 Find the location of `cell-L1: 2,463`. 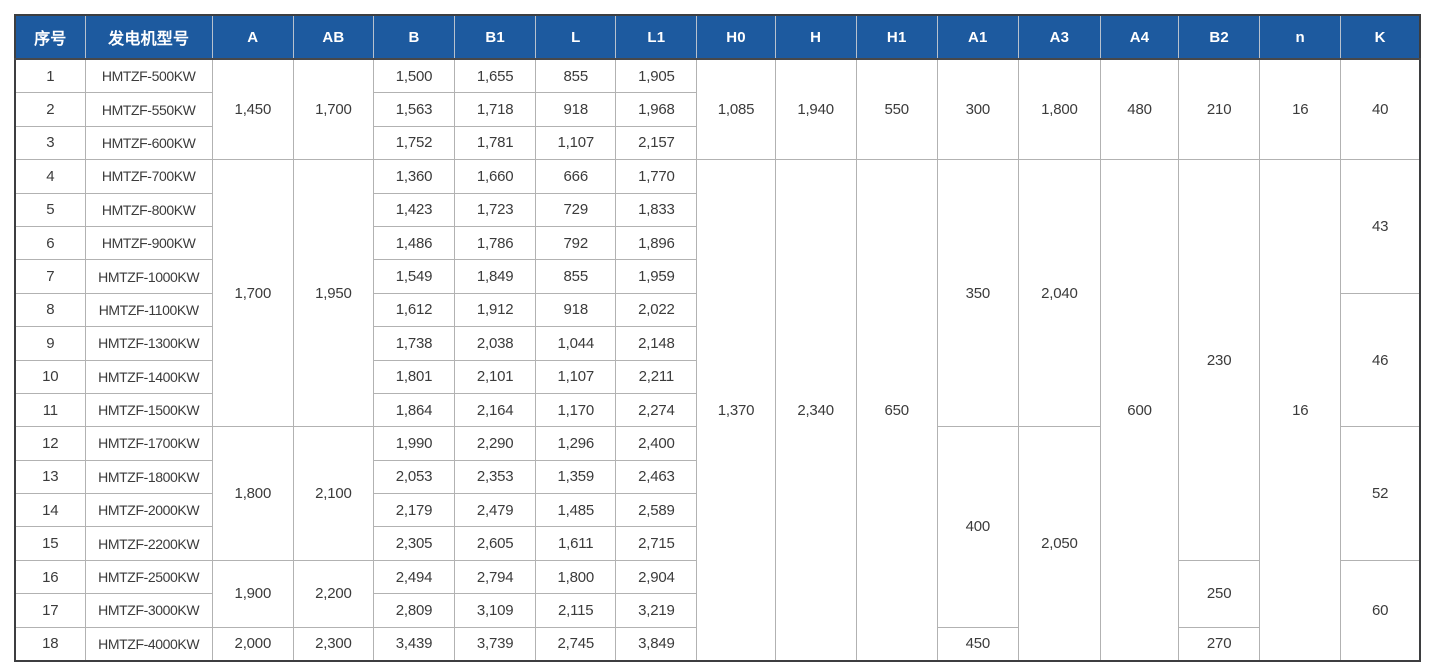

cell-L1: 2,463 is located at coordinates (656, 477).